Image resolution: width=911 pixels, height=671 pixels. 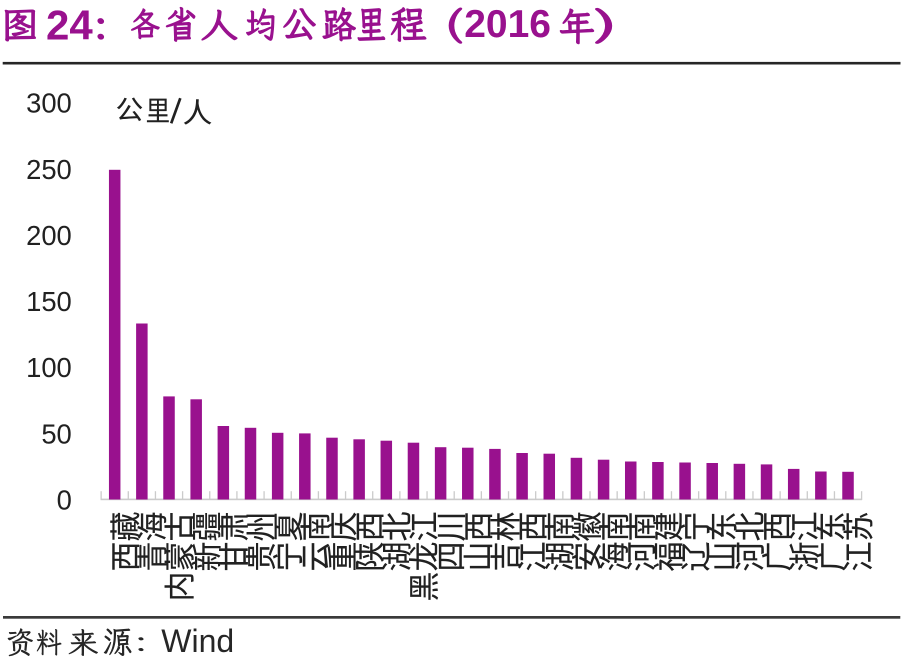 What do you see at coordinates (49, 169) in the screenshot?
I see `svg-text: 250` at bounding box center [49, 169].